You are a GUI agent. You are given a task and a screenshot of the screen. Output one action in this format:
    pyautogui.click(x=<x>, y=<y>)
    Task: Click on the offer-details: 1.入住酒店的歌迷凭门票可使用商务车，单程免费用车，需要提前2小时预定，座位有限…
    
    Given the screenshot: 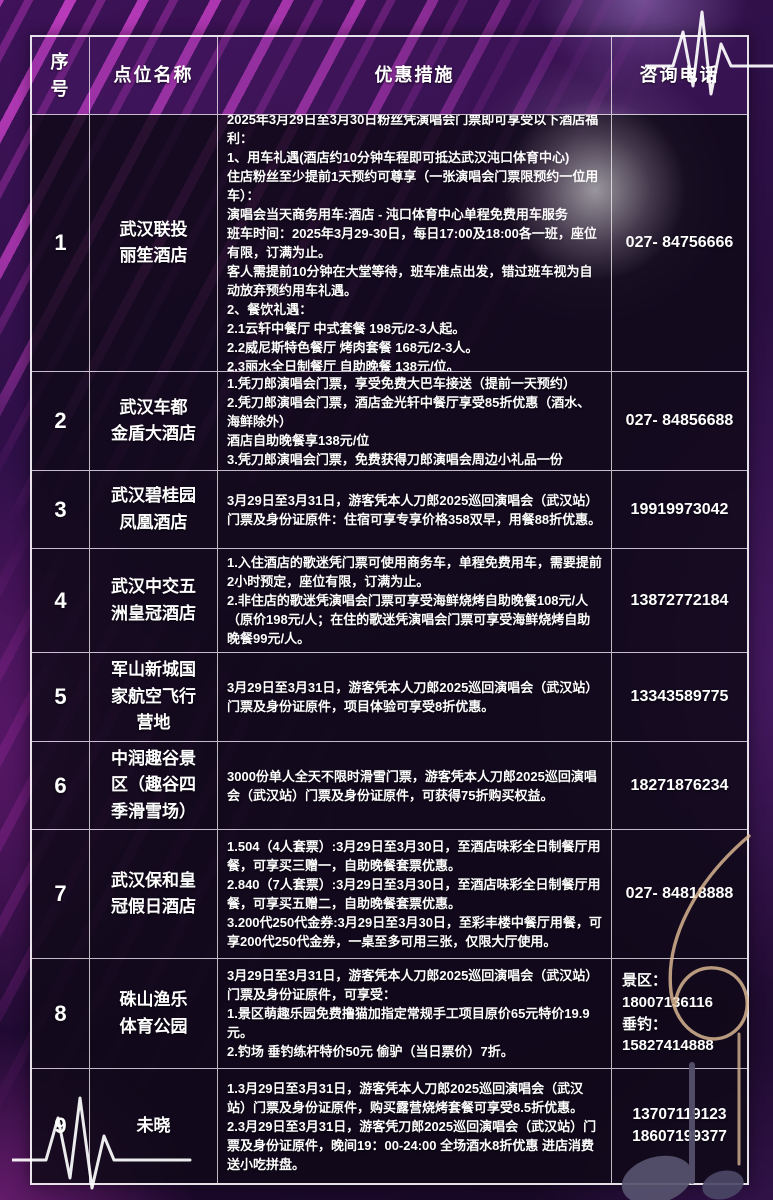 What is the action you would take?
    pyautogui.click(x=414, y=600)
    